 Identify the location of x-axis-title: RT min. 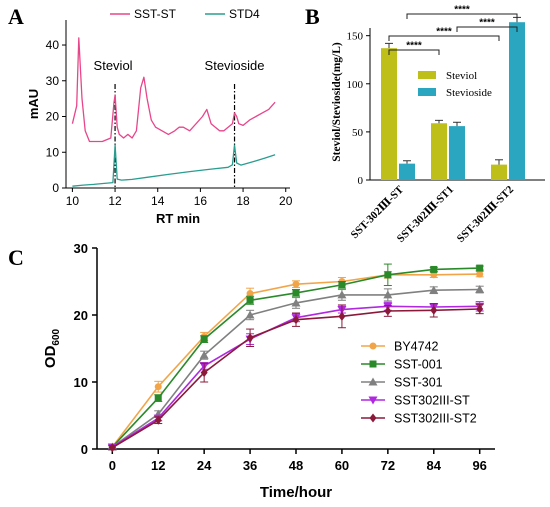
(178, 218).